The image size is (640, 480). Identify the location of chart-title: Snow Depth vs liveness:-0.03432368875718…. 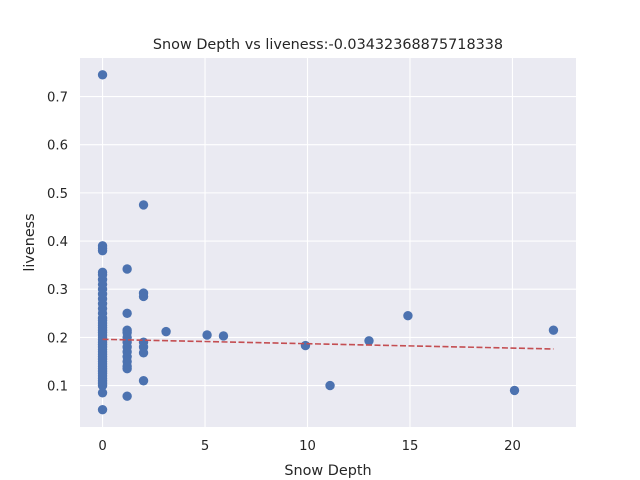
(328, 45).